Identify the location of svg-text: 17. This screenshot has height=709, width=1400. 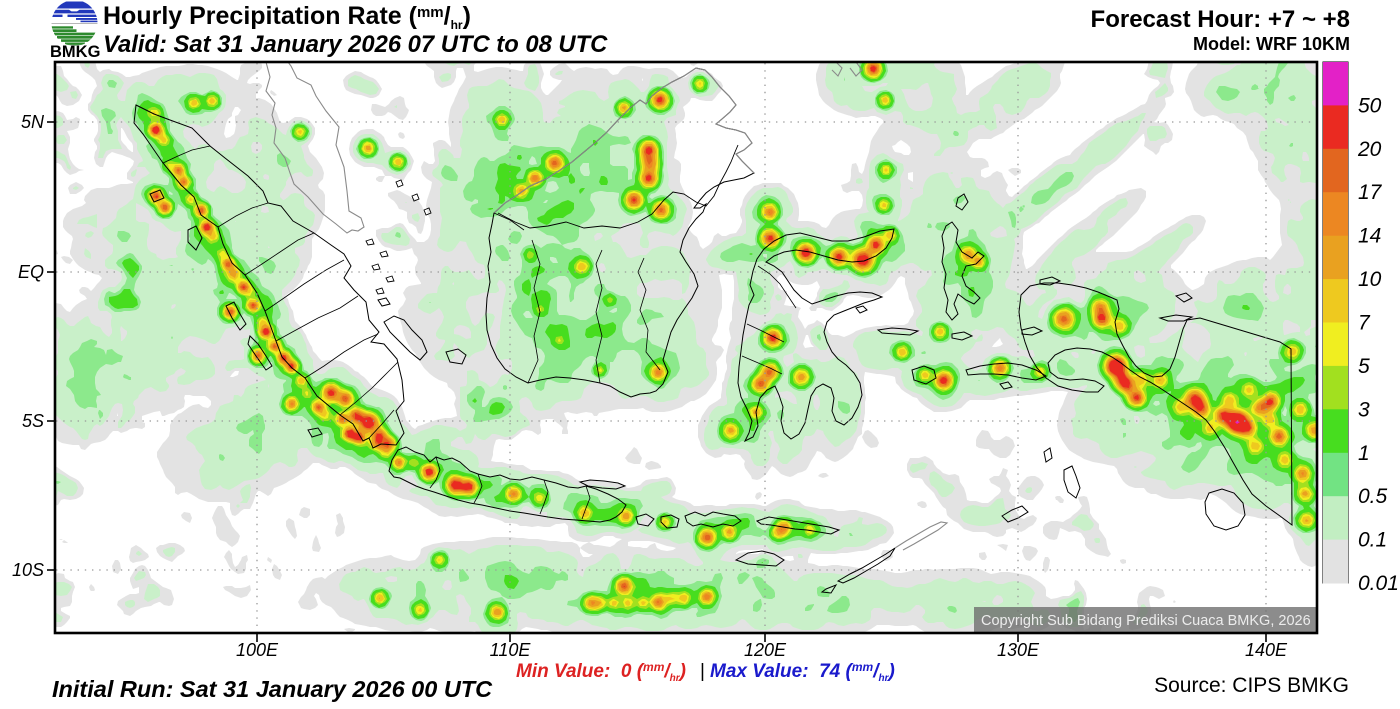
(1370, 192).